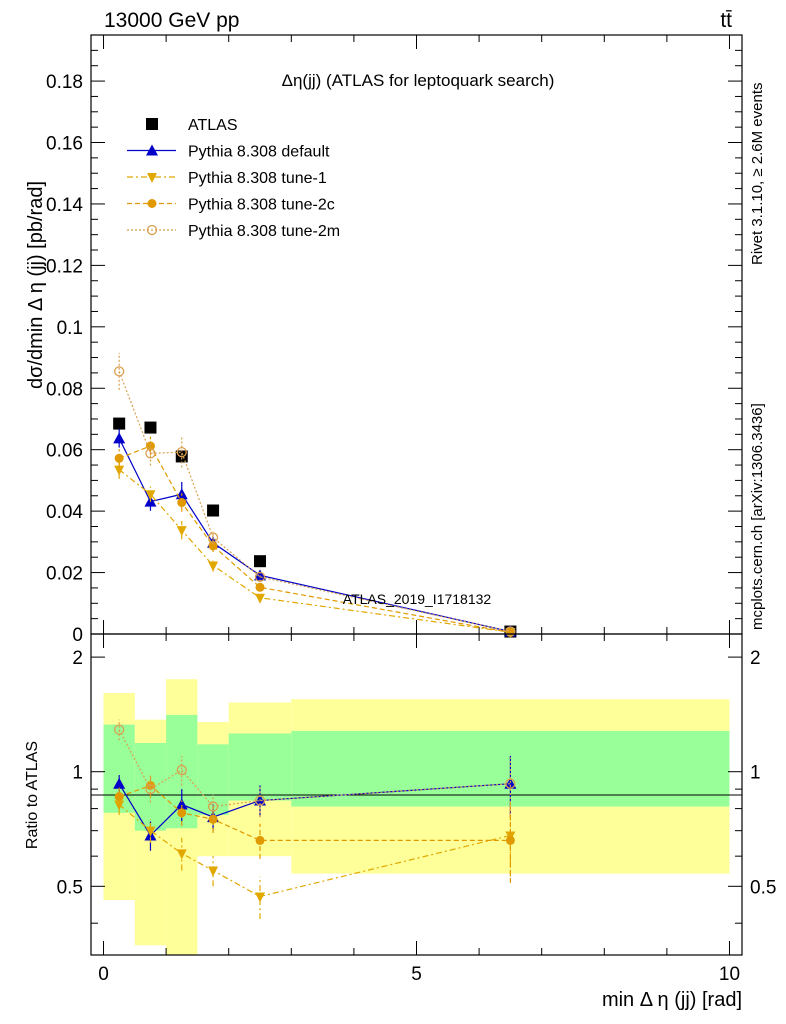  I want to click on ratio-series-pythia-8-308-tune-2m, so click(315, 769).